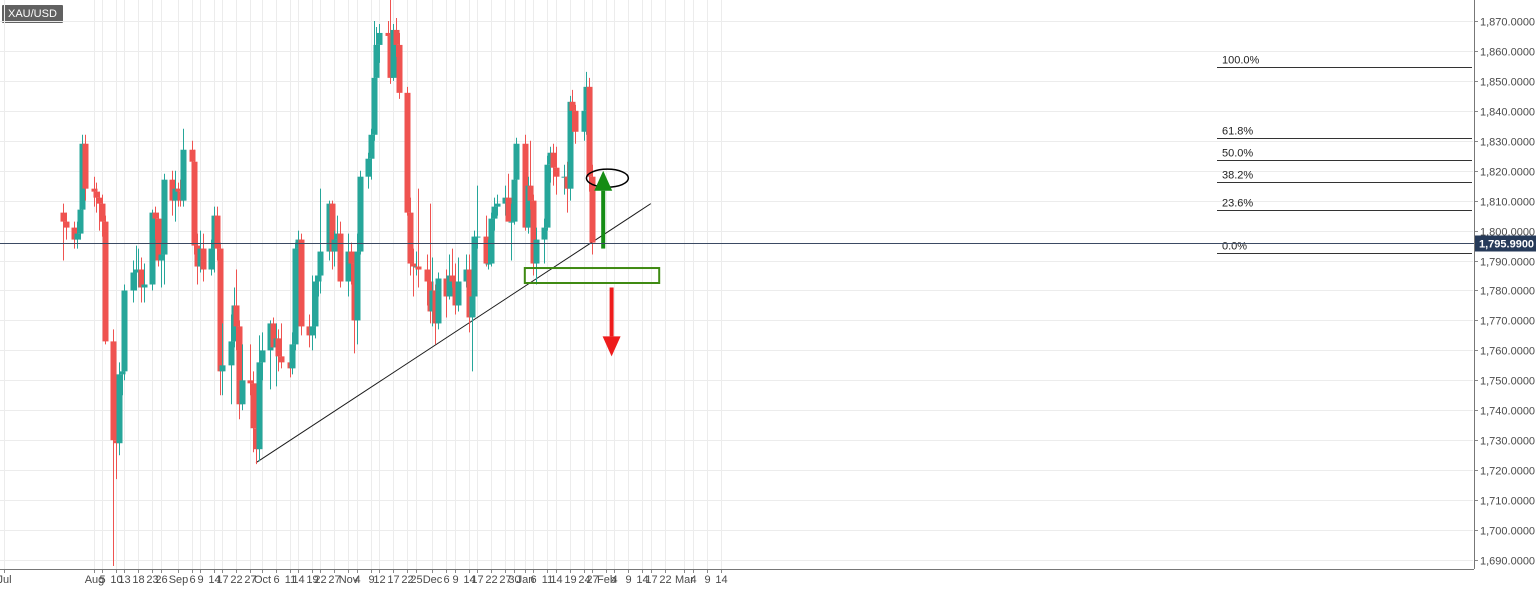  What do you see at coordinates (514, 580) in the screenshot?
I see `x-tick-label: 30` at bounding box center [514, 580].